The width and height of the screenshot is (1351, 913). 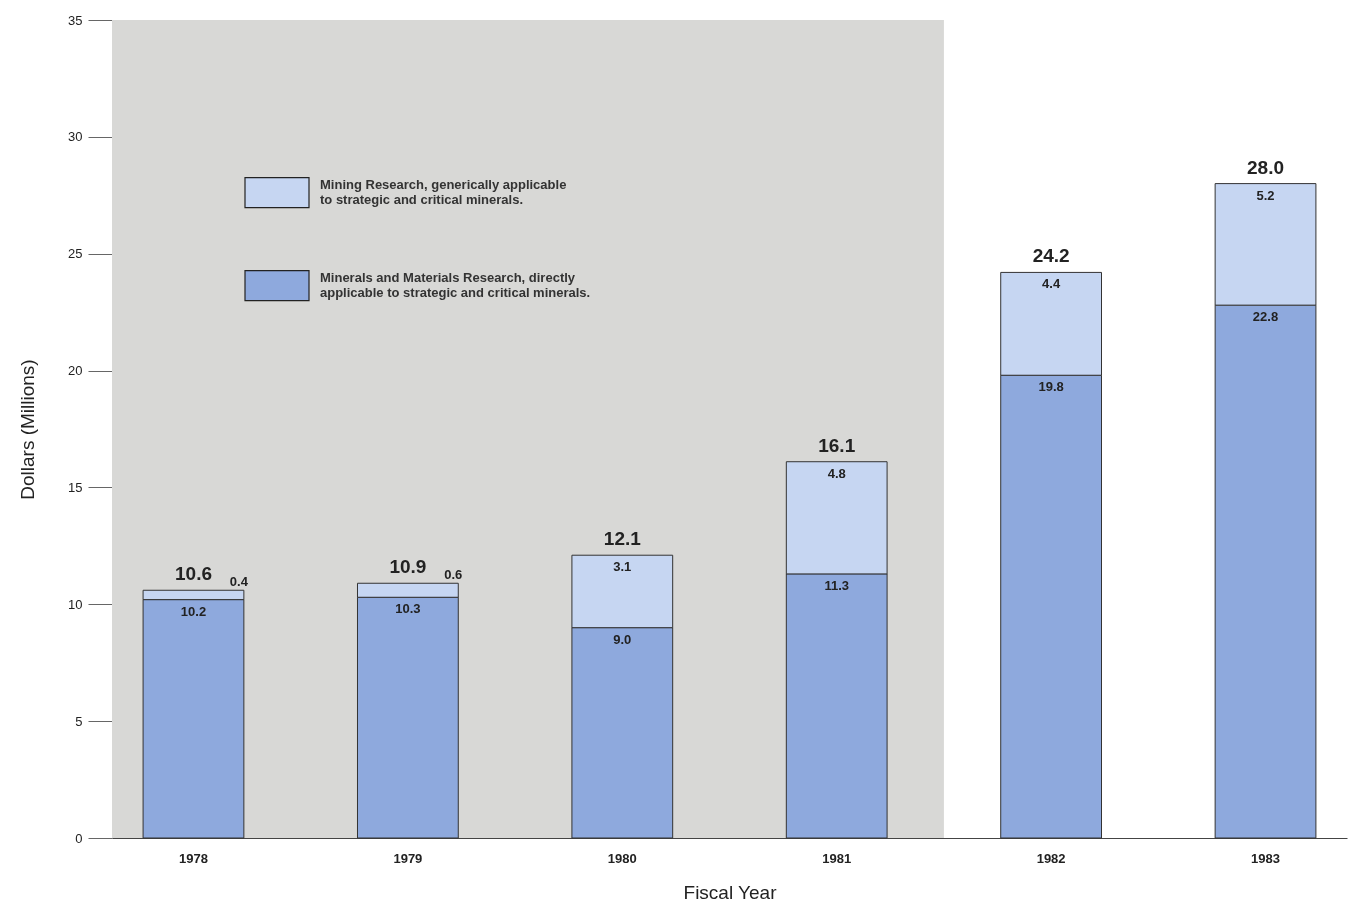 I want to click on data-label: 10.3, so click(x=408, y=609).